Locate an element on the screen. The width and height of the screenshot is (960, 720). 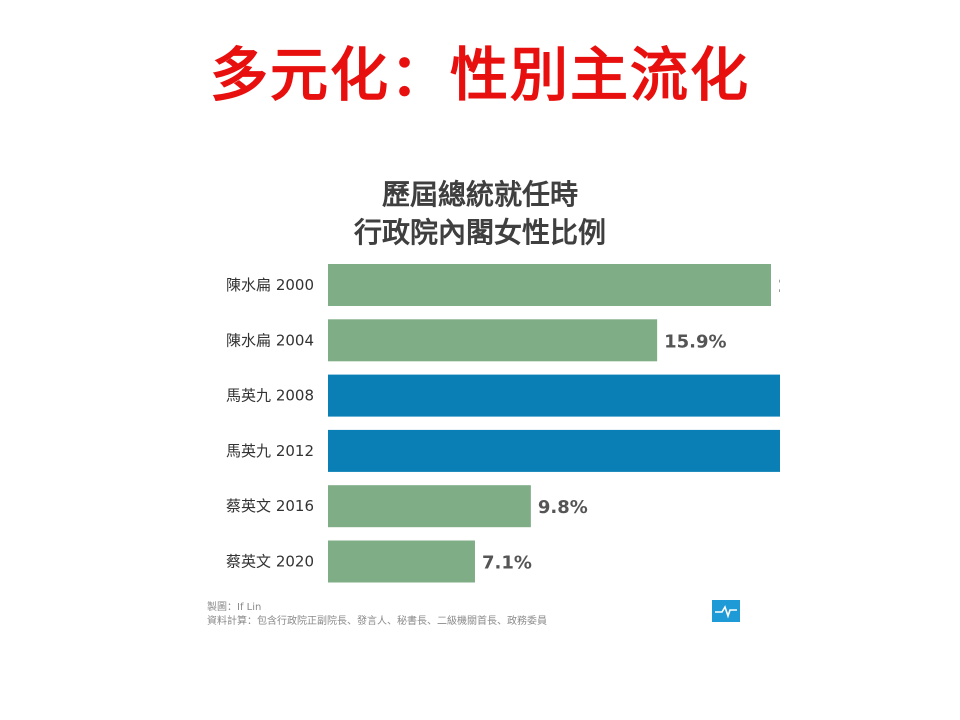
chart-title-line-1: 歷屆總統就任時 is located at coordinates (479, 194).